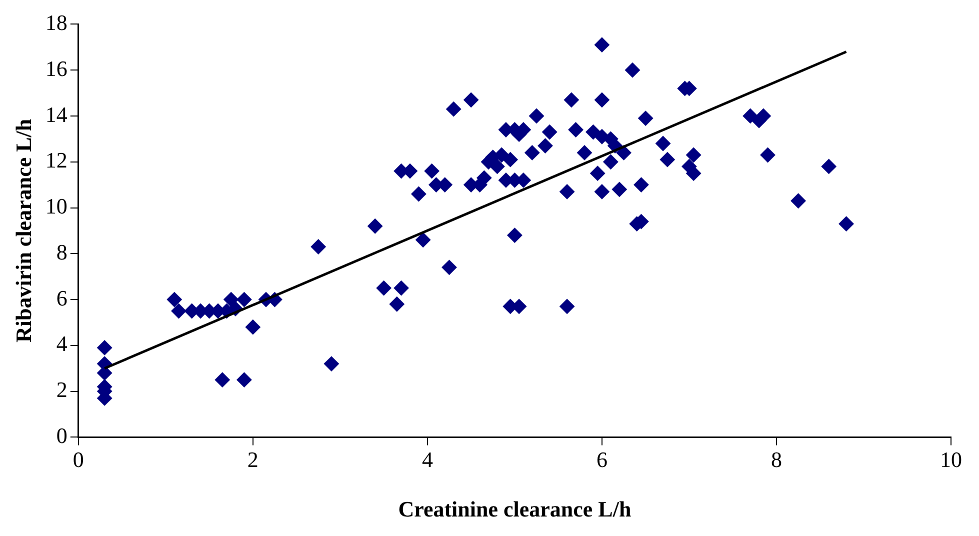 Image resolution: width=979 pixels, height=536 pixels. Describe the element at coordinates (951, 459) in the screenshot. I see `x-tick-label: 10` at that location.